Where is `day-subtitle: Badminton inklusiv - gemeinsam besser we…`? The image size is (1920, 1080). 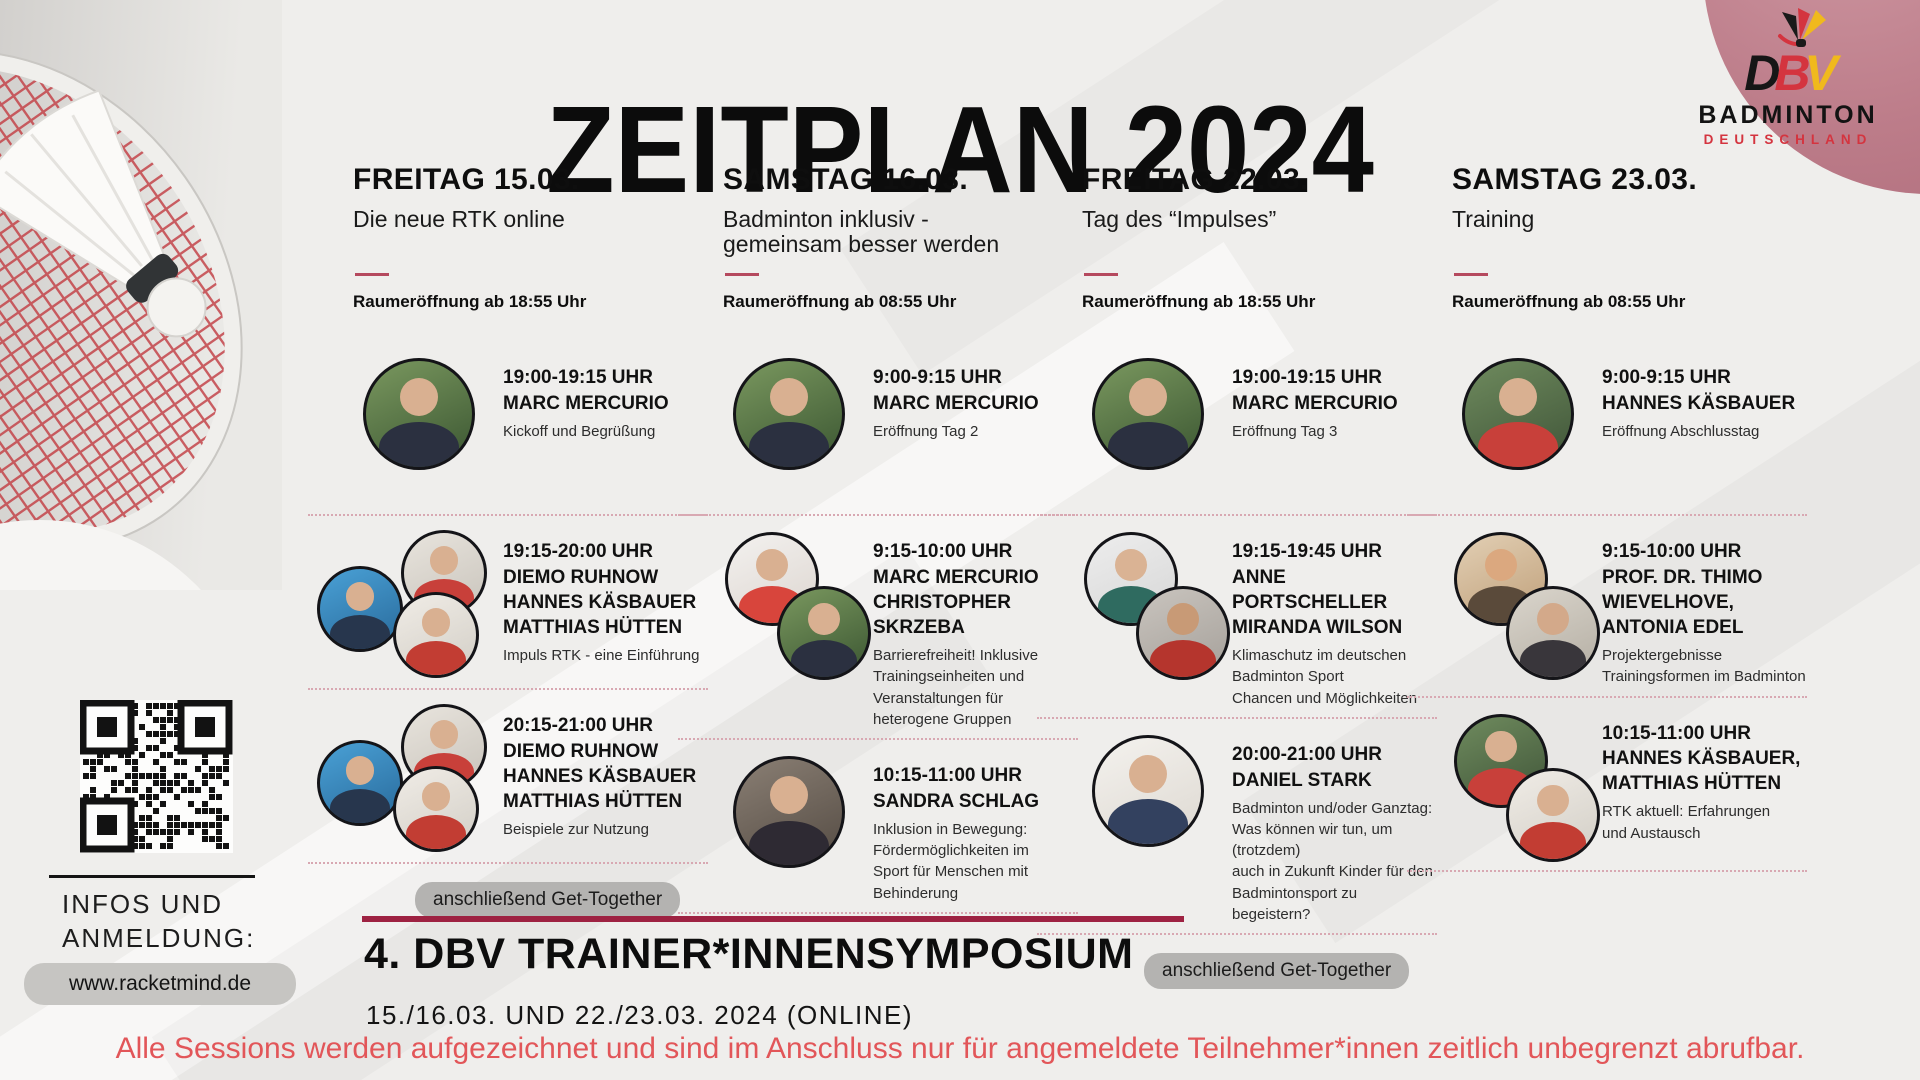
day-subtitle: Badminton inklusiv - gemeinsam besser we… is located at coordinates (861, 232).